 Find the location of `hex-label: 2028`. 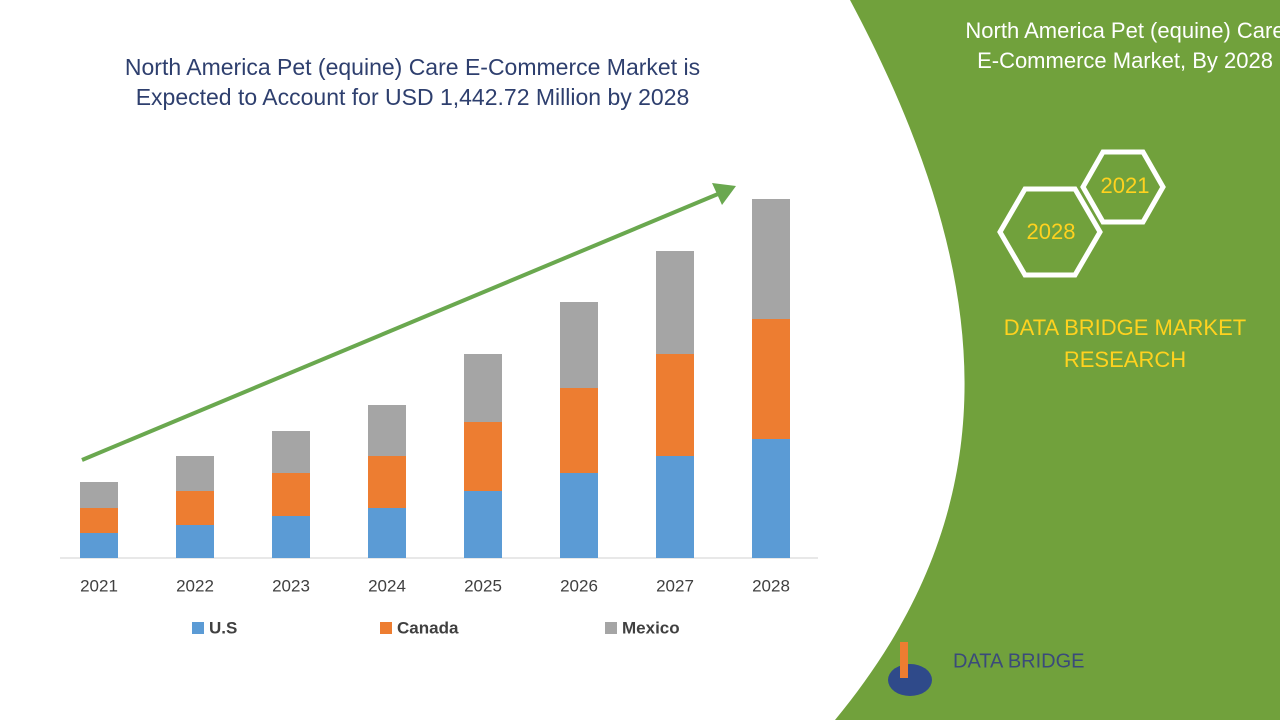

hex-label: 2028 is located at coordinates (1051, 231).